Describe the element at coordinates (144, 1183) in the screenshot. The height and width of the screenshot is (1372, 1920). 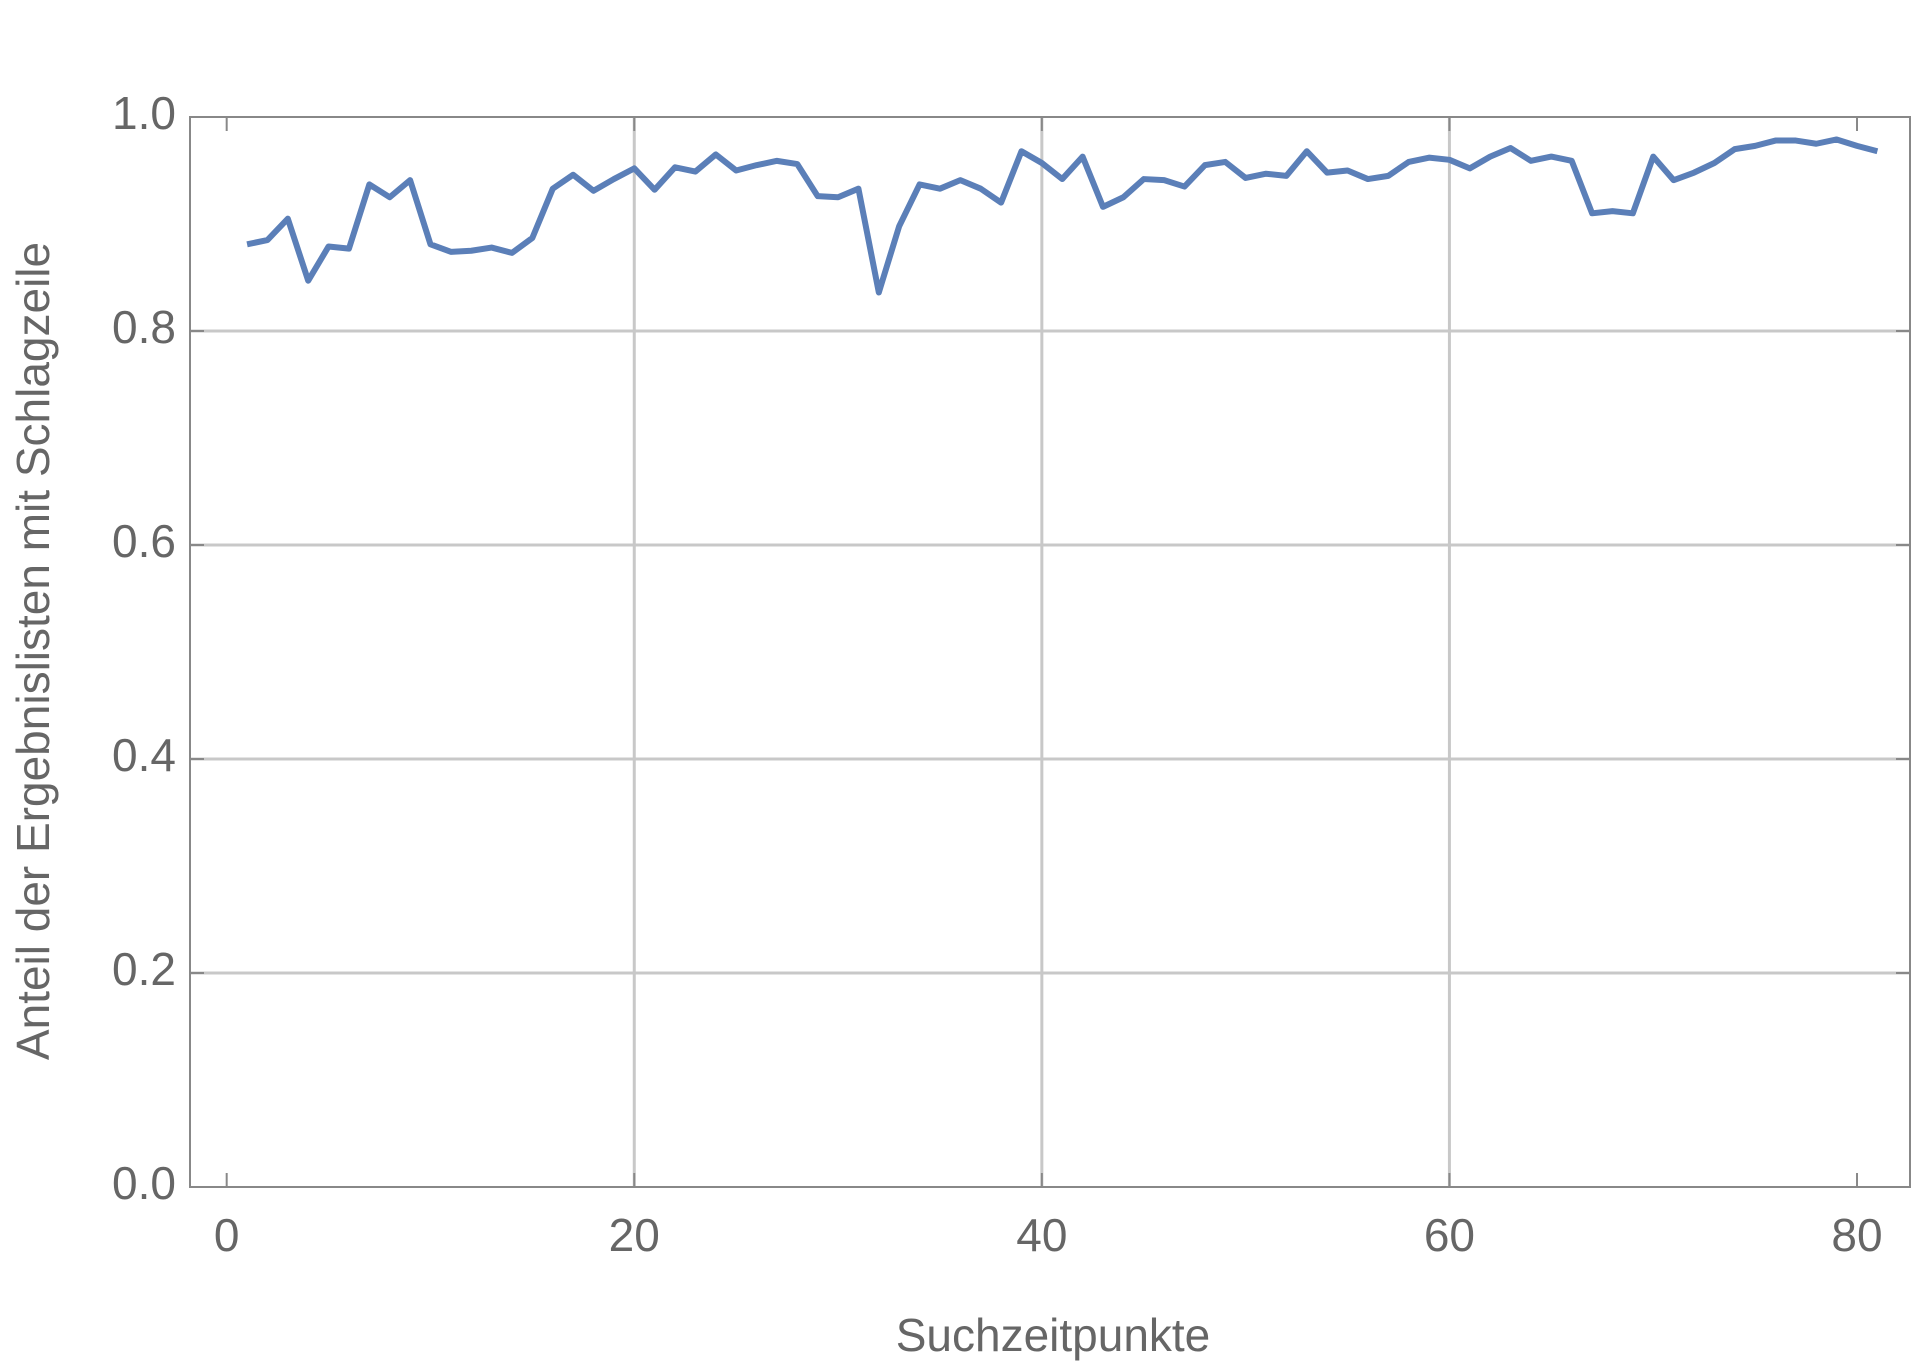
I see `y-tick-label: 0.0` at that location.